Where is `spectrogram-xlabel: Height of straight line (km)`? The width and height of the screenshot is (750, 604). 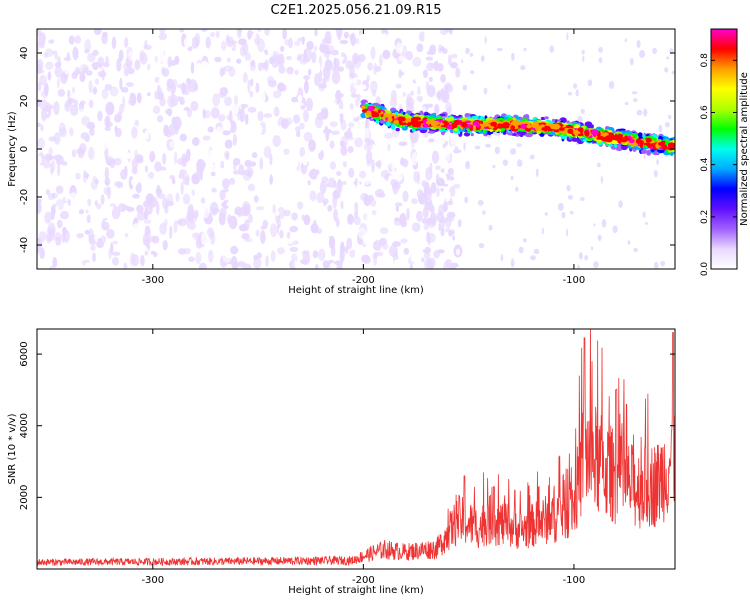
spectrogram-xlabel: Height of straight line (km) is located at coordinates (356, 290).